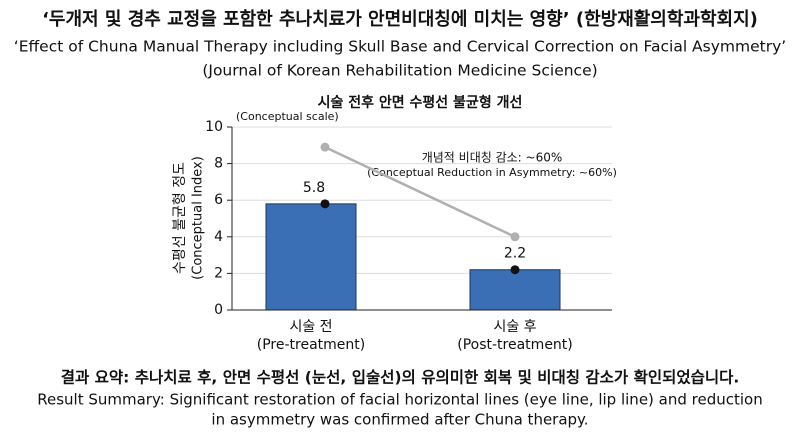 The image size is (800, 436). Describe the element at coordinates (420, 102) in the screenshot. I see `chart-title: 시술 전후 안면 수평선 불균형 개선` at that location.